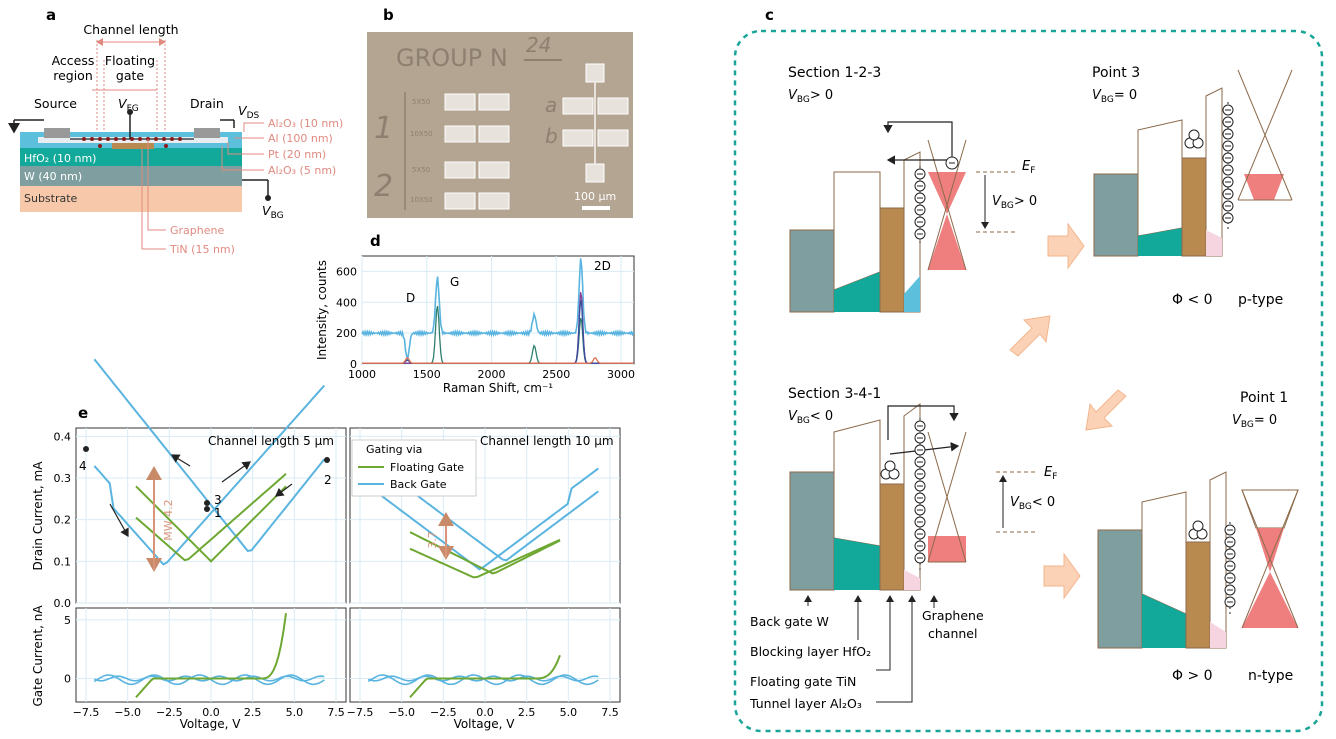  What do you see at coordinates (130, 75) in the screenshot?
I see `floating-gate-label-2: gate` at bounding box center [130, 75].